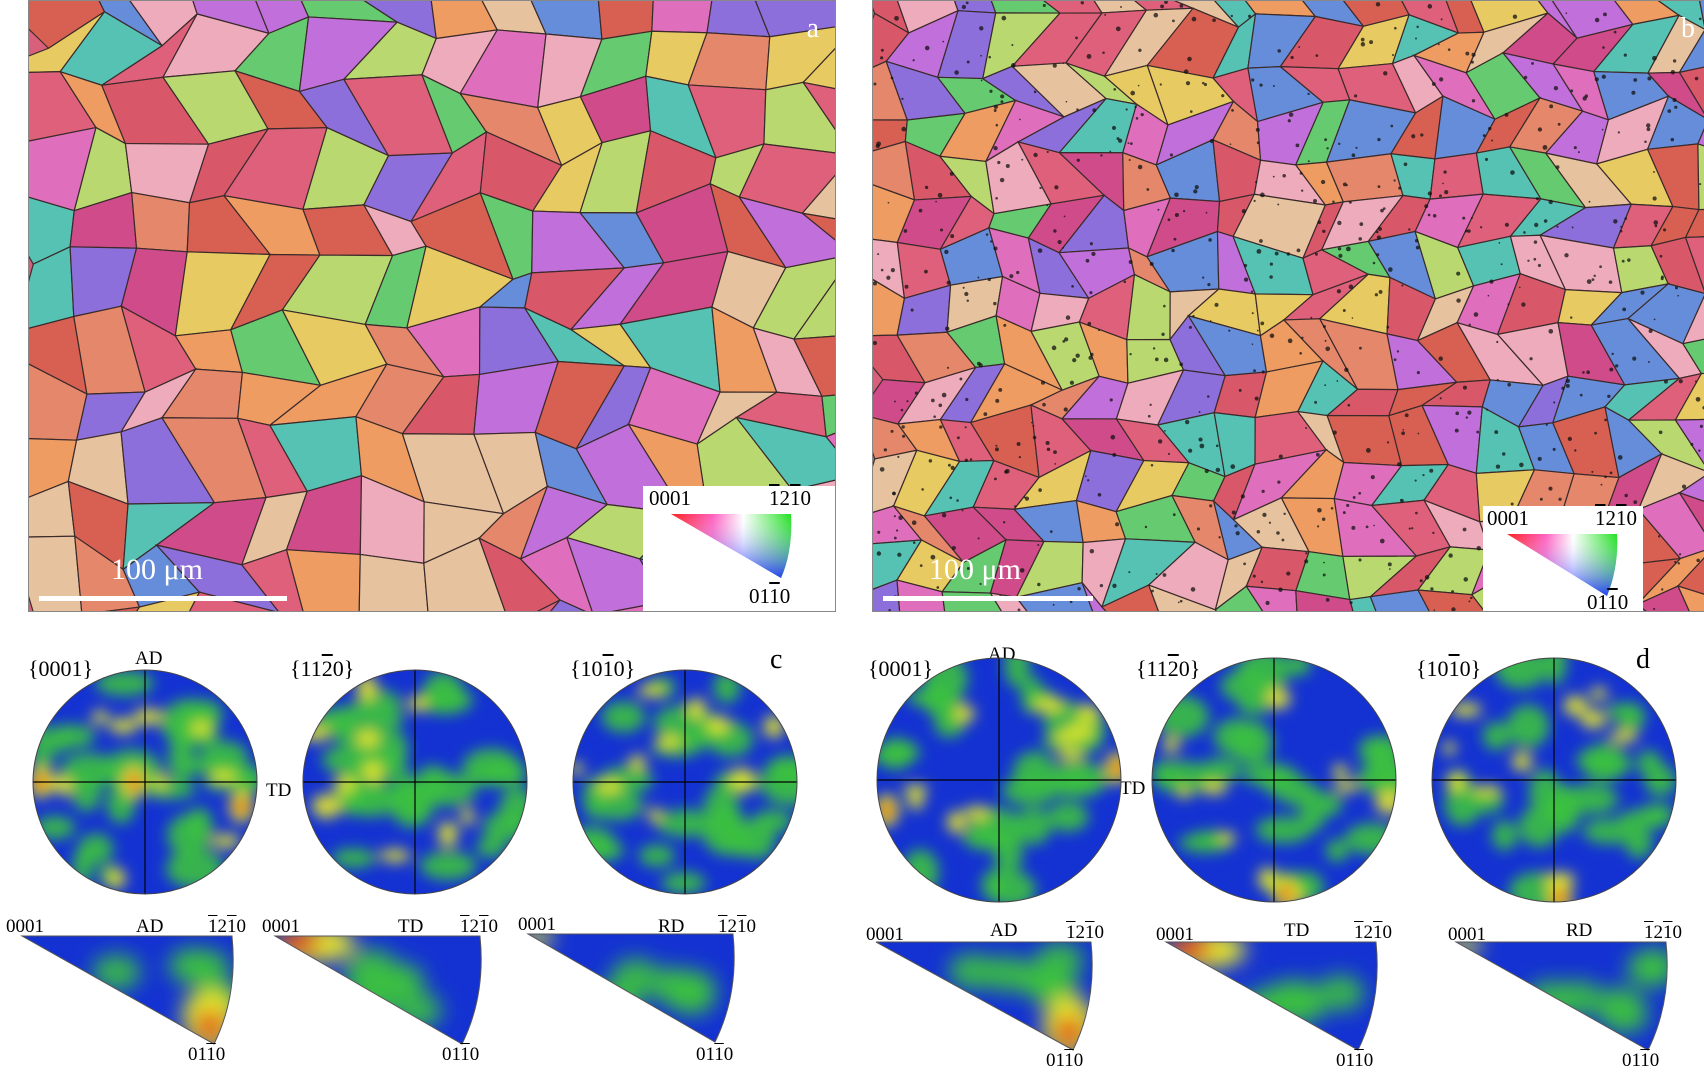 This screenshot has height=1078, width=1704. What do you see at coordinates (227, 926) in the screenshot?
I see `ipf-c1-right: 1210` at bounding box center [227, 926].